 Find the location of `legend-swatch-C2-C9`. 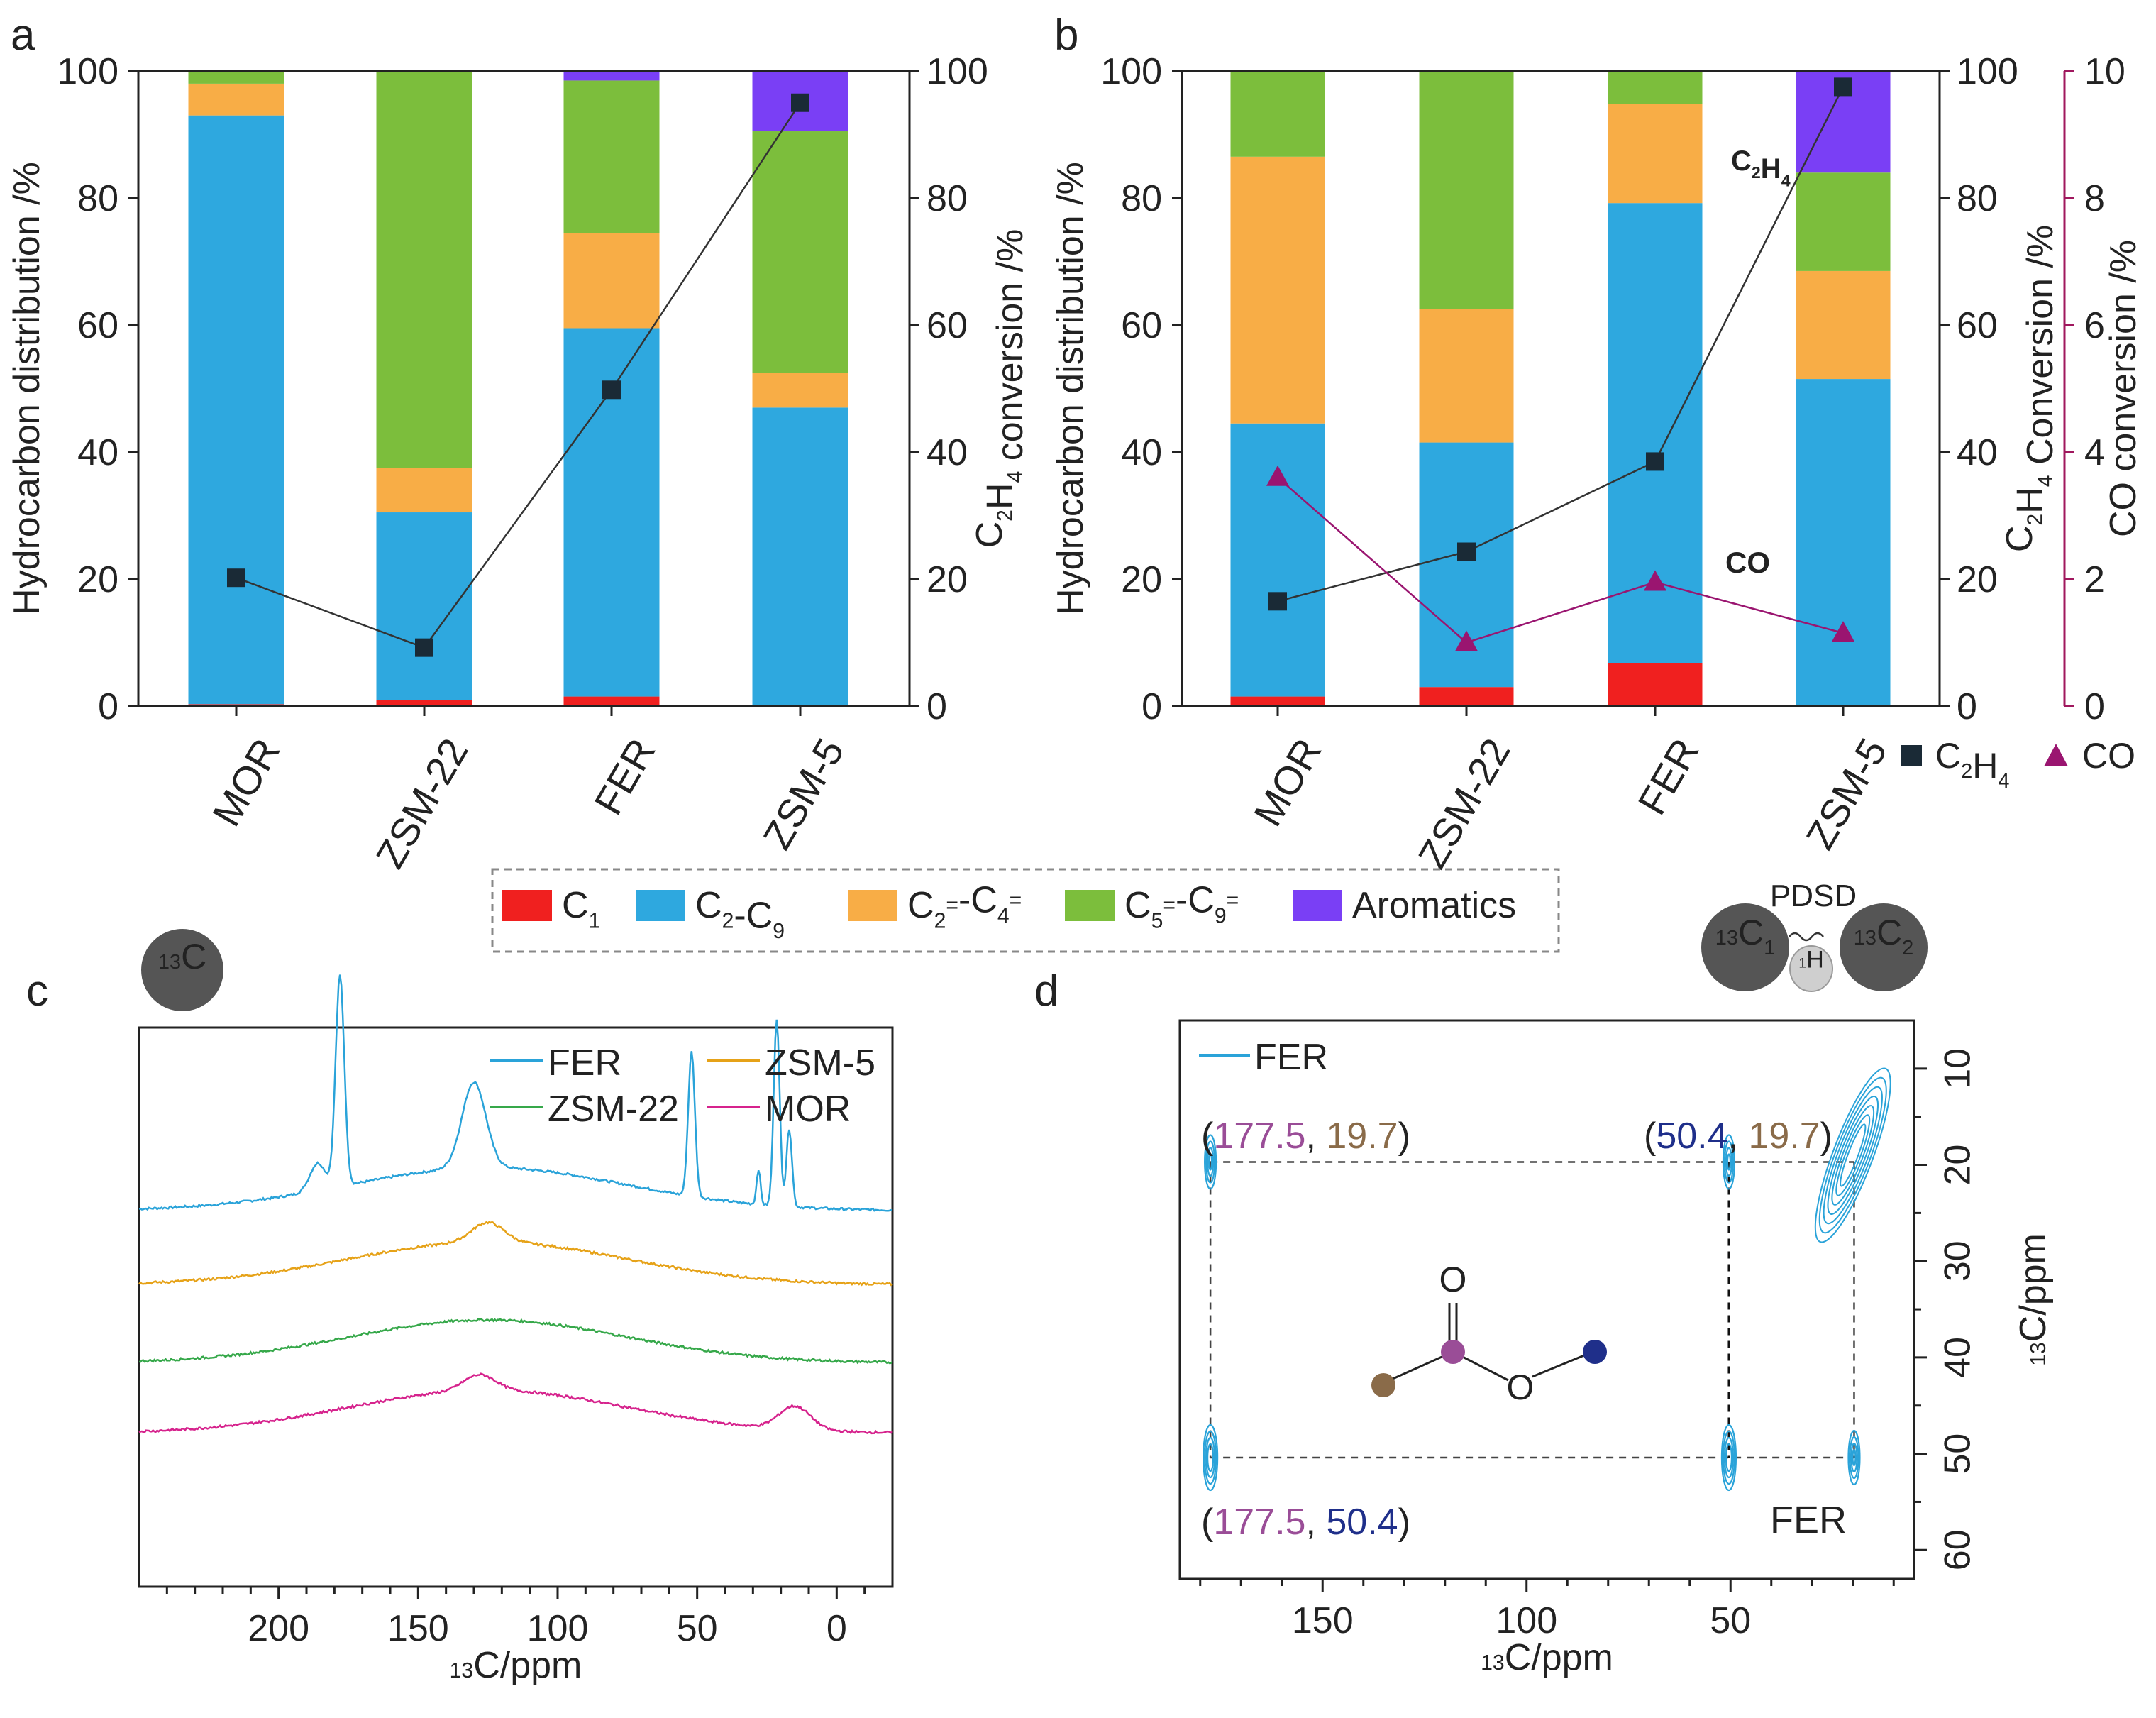

legend-swatch-C2-C9 is located at coordinates (660, 905).